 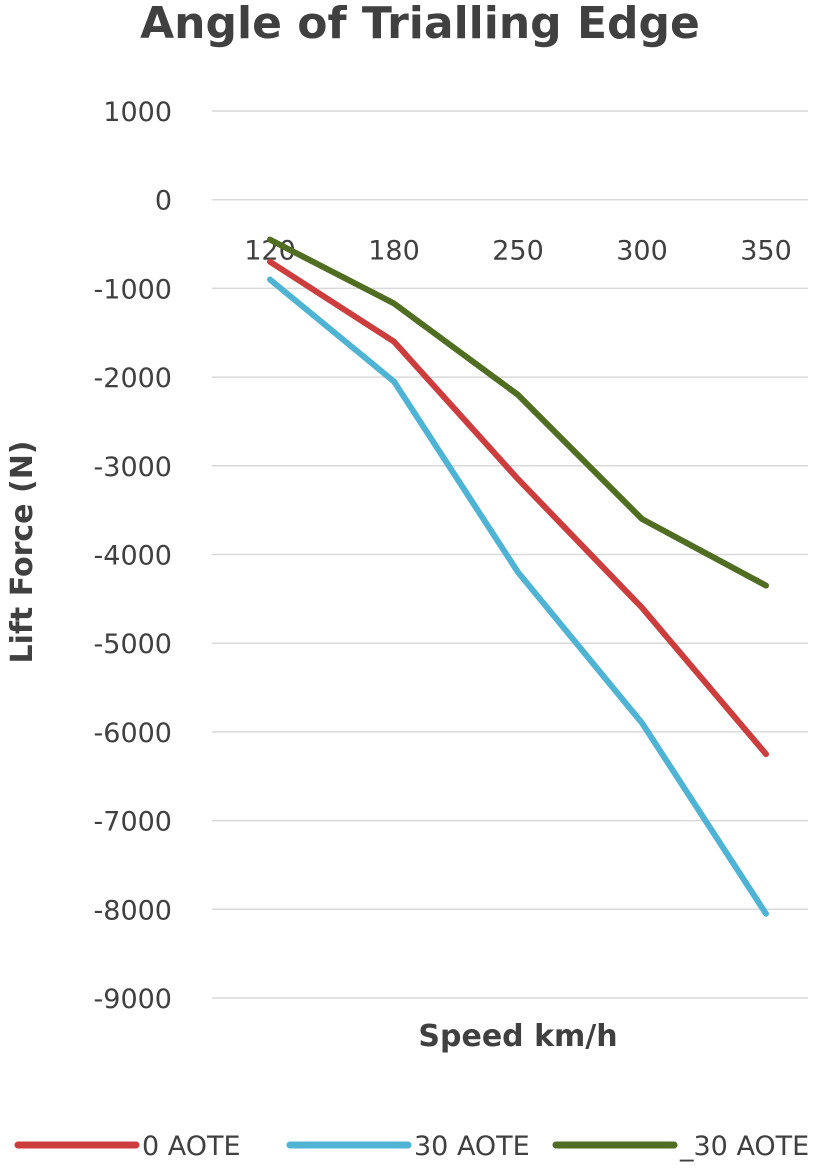 I want to click on y-tick-label: -6000, so click(x=133, y=733).